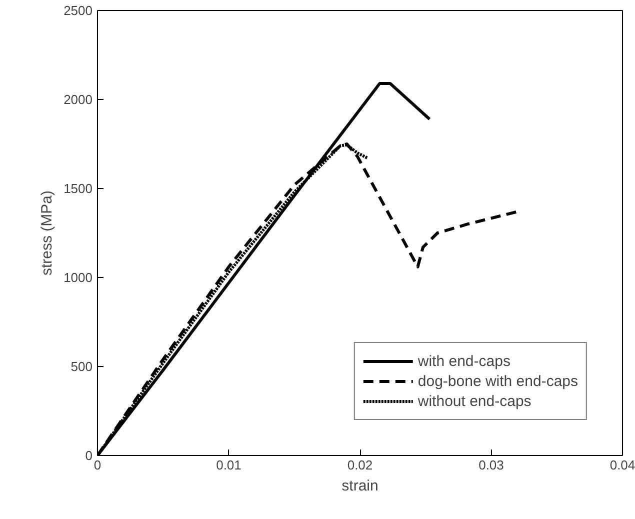 The image size is (635, 519). Describe the element at coordinates (491, 465) in the screenshot. I see `x-tick-label: 0.03` at that location.